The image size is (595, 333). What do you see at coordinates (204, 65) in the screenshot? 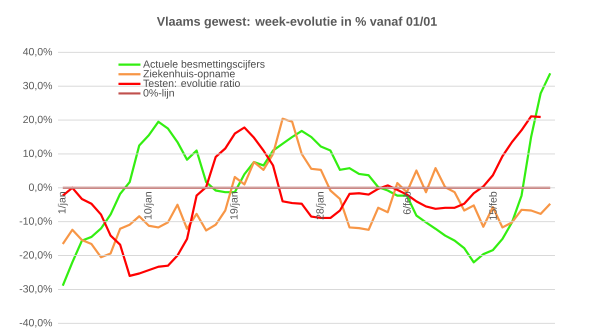
I see `legend-label: Actuele besmettingscijfers` at bounding box center [204, 65].